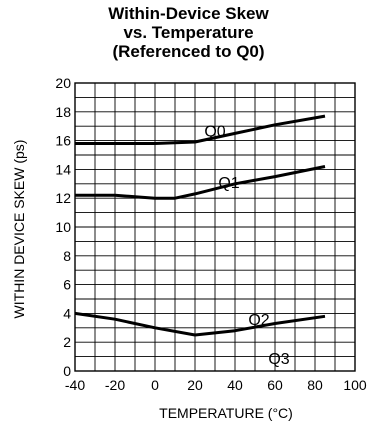 The image size is (377, 432). I want to click on x-tick-label: 100, so click(355, 385).